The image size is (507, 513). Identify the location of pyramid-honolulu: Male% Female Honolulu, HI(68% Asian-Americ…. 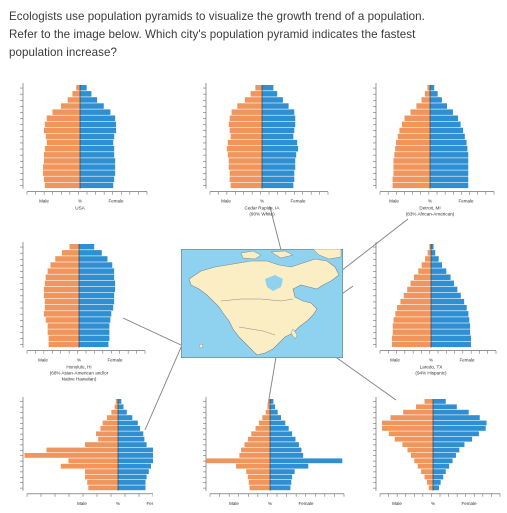
(83, 312).